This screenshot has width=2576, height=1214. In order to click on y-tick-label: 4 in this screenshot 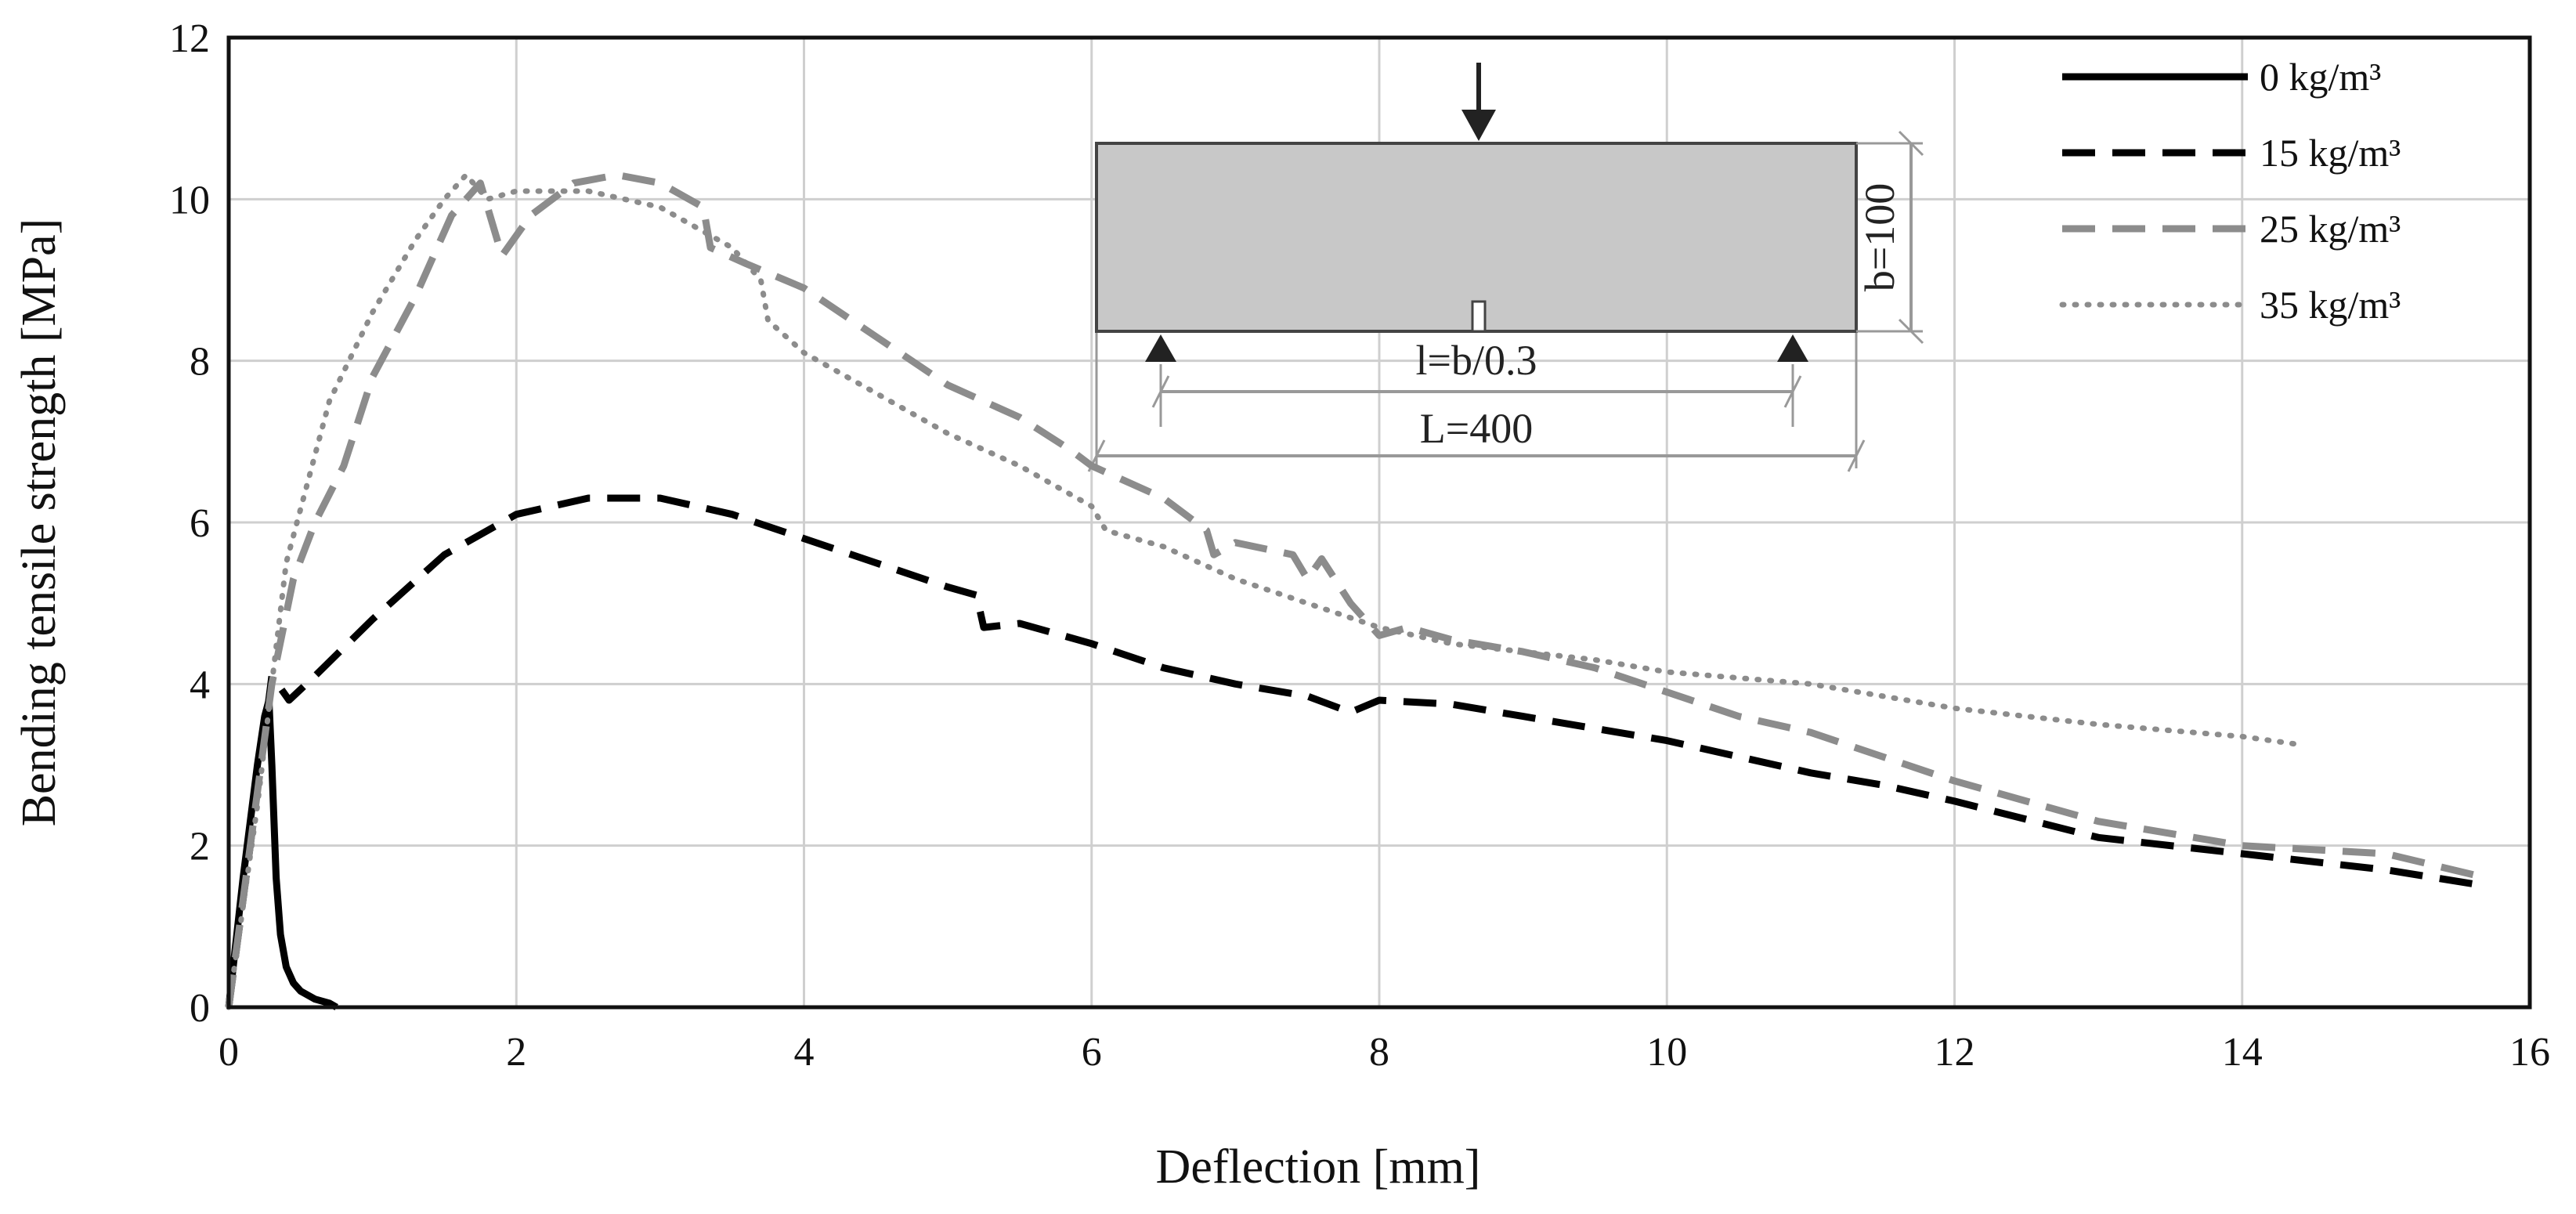, I will do `click(200, 685)`.